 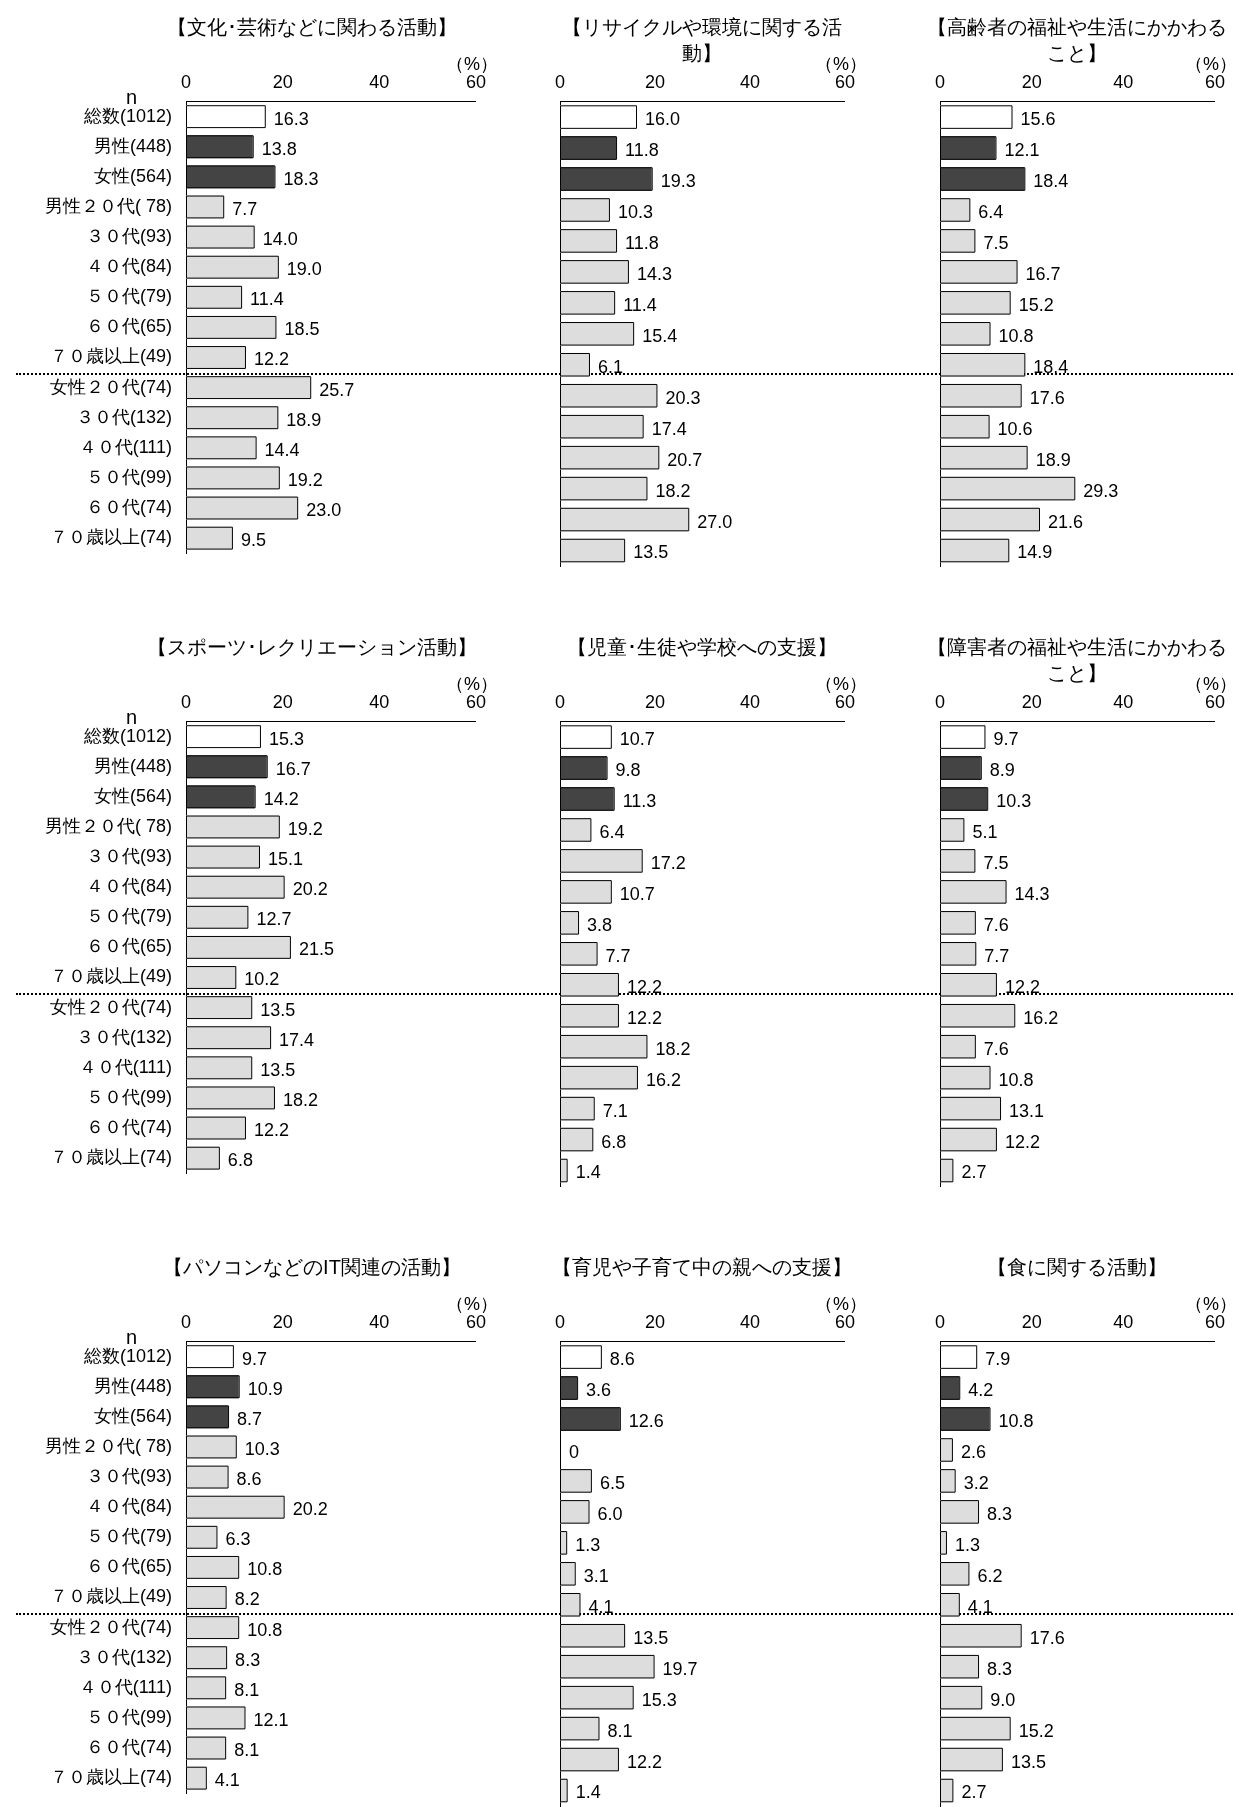 What do you see at coordinates (1101, 490) in the screenshot?
I see `data-label: 29.3` at bounding box center [1101, 490].